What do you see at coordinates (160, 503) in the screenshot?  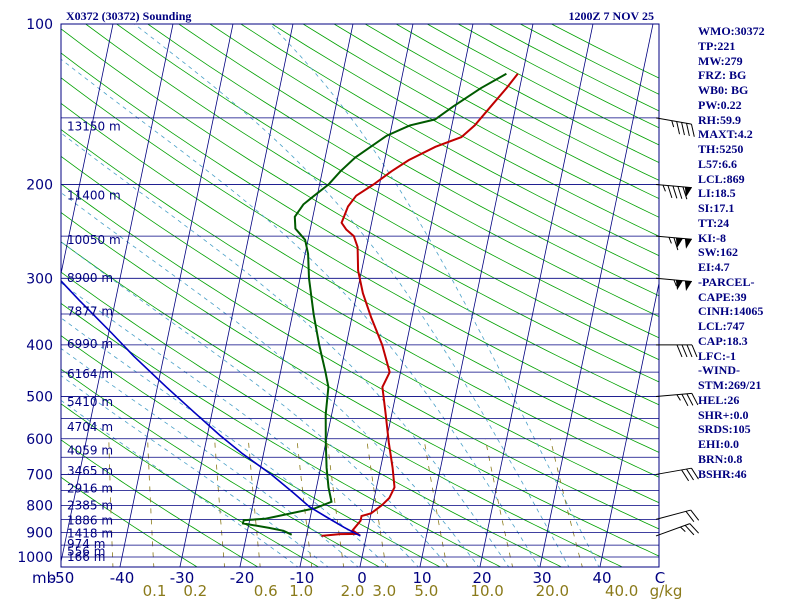 I see `dry-adiabat` at bounding box center [160, 503].